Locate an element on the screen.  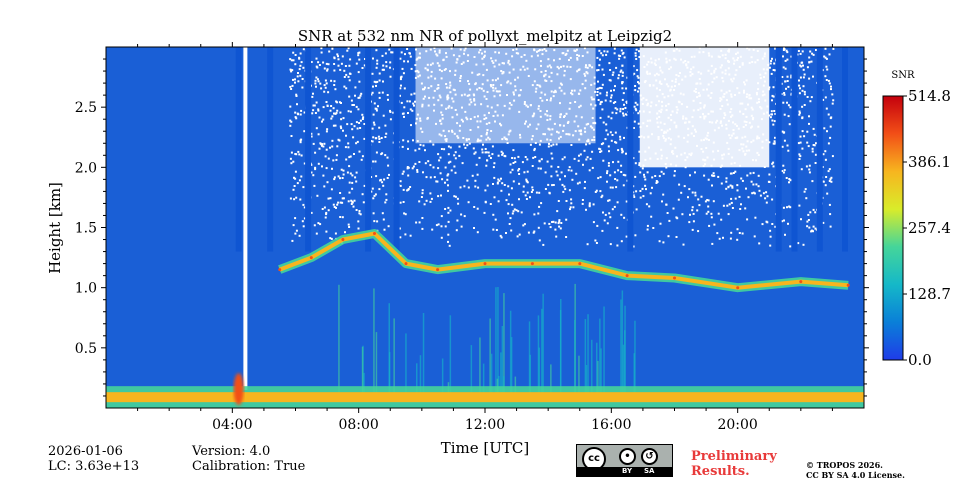
boundary-layer-top is located at coordinates (564, 261).